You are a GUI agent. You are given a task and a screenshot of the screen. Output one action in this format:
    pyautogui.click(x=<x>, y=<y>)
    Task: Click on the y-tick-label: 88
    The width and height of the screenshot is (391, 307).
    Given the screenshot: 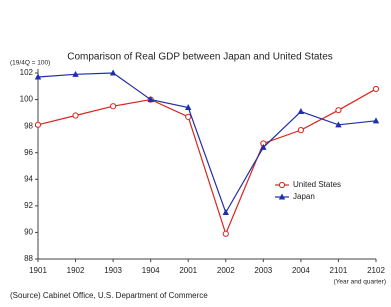 What is the action you would take?
    pyautogui.click(x=28, y=258)
    